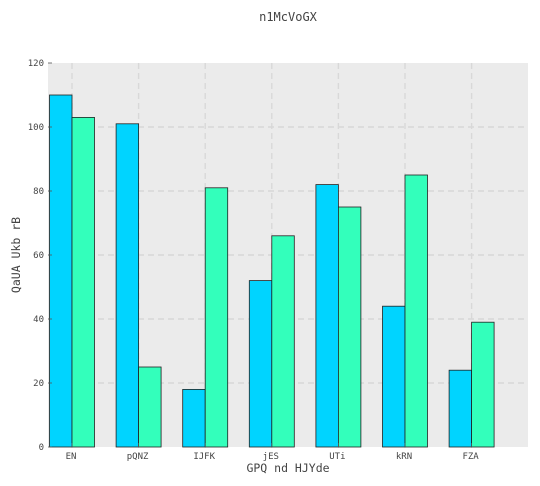 This screenshot has width=540, height=486. What do you see at coordinates (71, 457) in the screenshot?
I see `x-tick-label: EN` at bounding box center [71, 457].